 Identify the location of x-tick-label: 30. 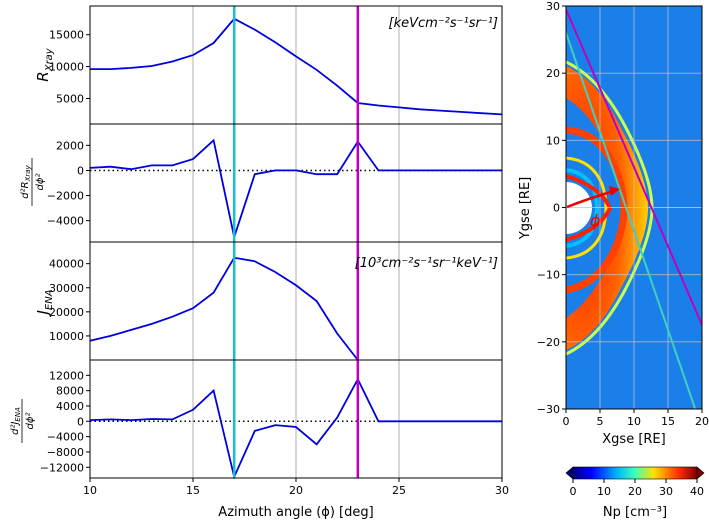
(502, 490).